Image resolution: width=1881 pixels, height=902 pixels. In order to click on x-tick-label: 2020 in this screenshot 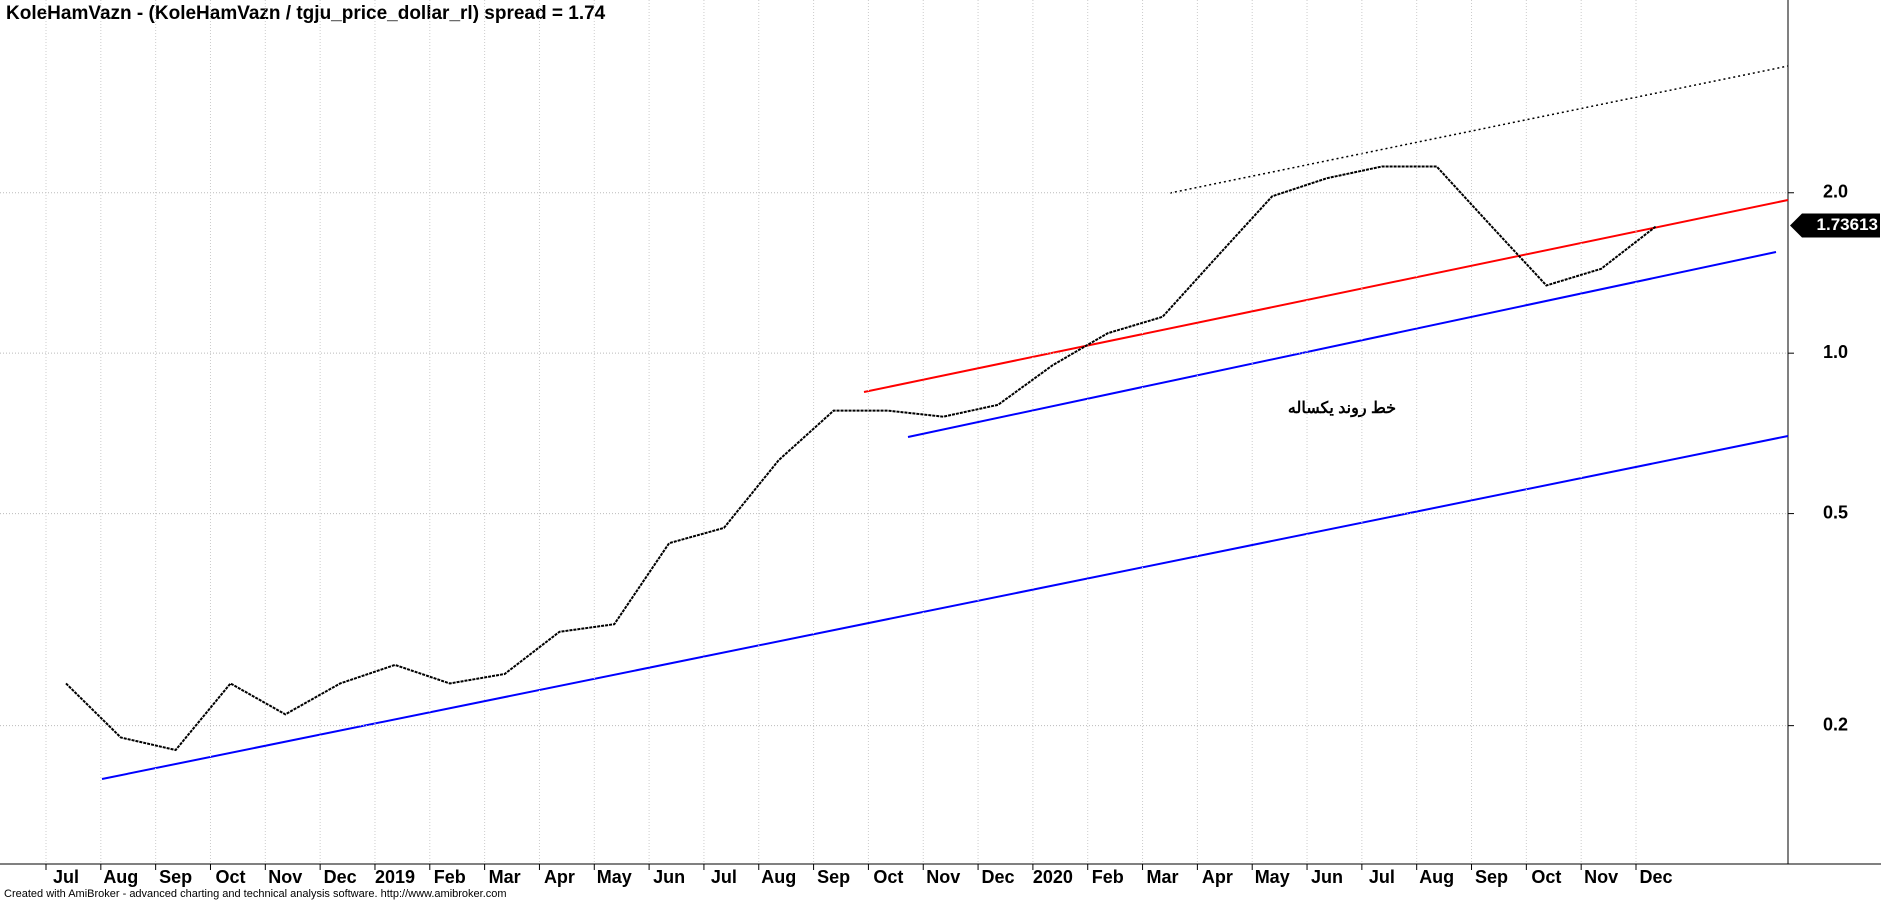, I will do `click(1053, 877)`.